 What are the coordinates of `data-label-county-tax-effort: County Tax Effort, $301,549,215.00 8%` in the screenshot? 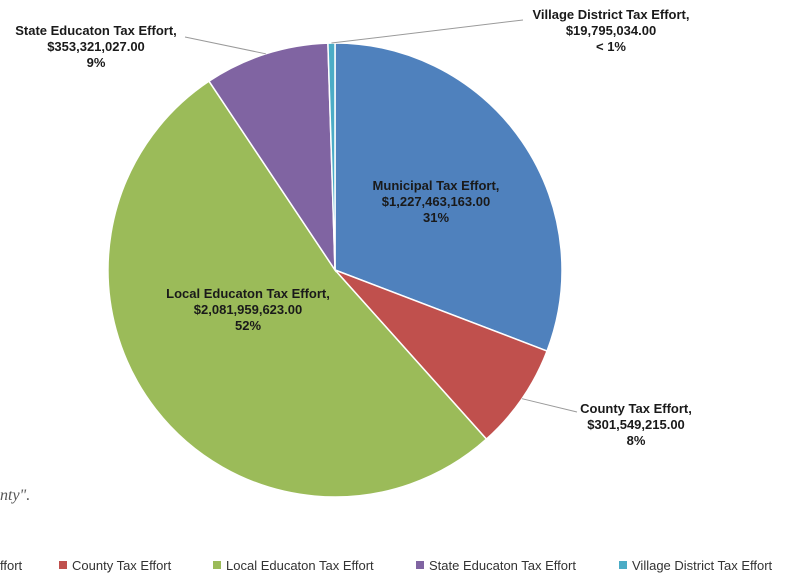 It's located at (636, 424).